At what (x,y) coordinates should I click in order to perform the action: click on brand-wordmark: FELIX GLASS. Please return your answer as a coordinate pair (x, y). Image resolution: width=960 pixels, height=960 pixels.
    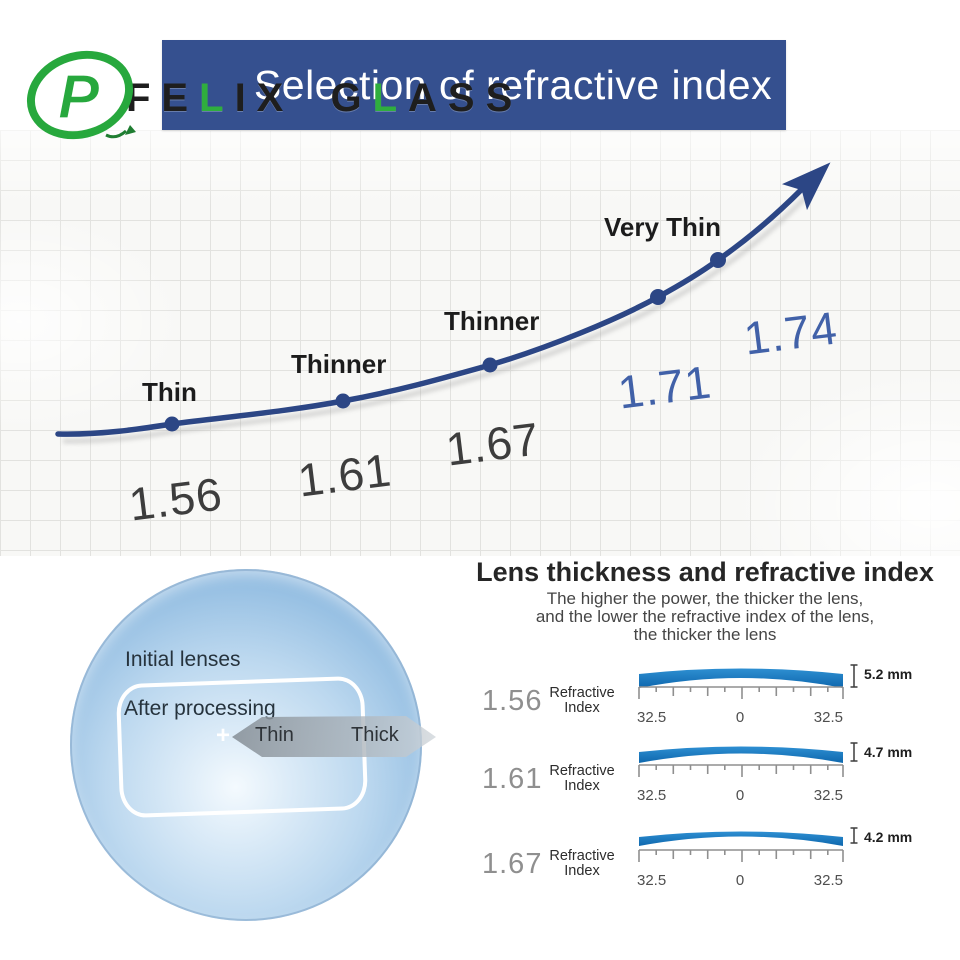
    Looking at the image, I should click on (324, 98).